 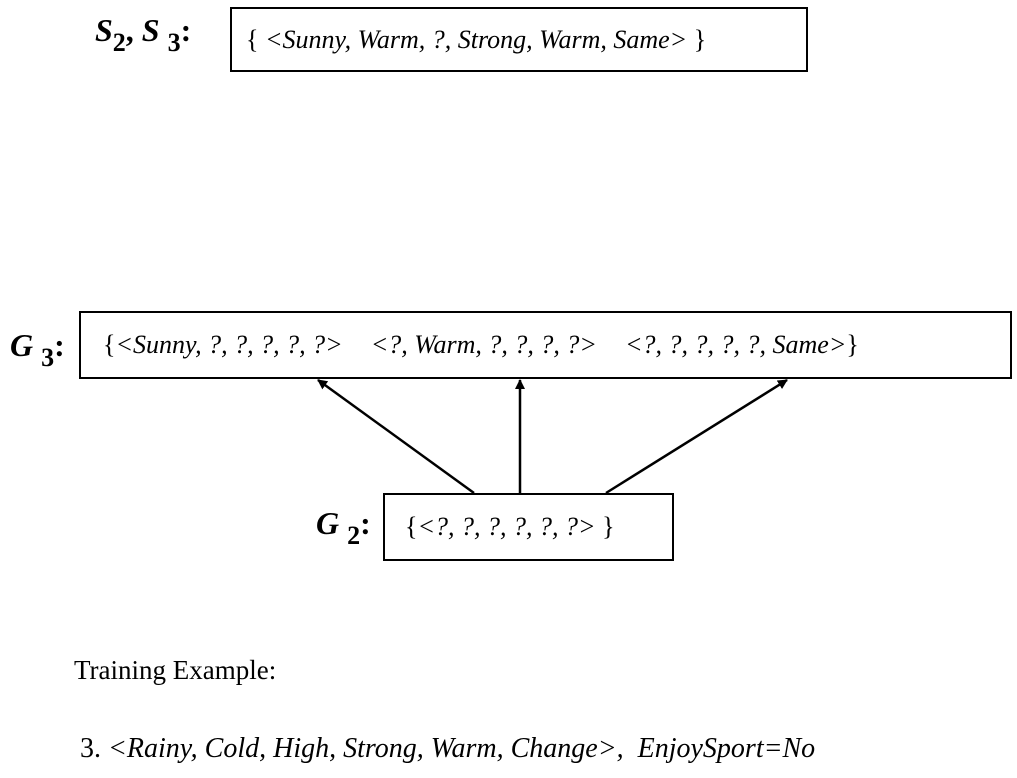 I want to click on training-heading: Training Example:, so click(x=175, y=670).